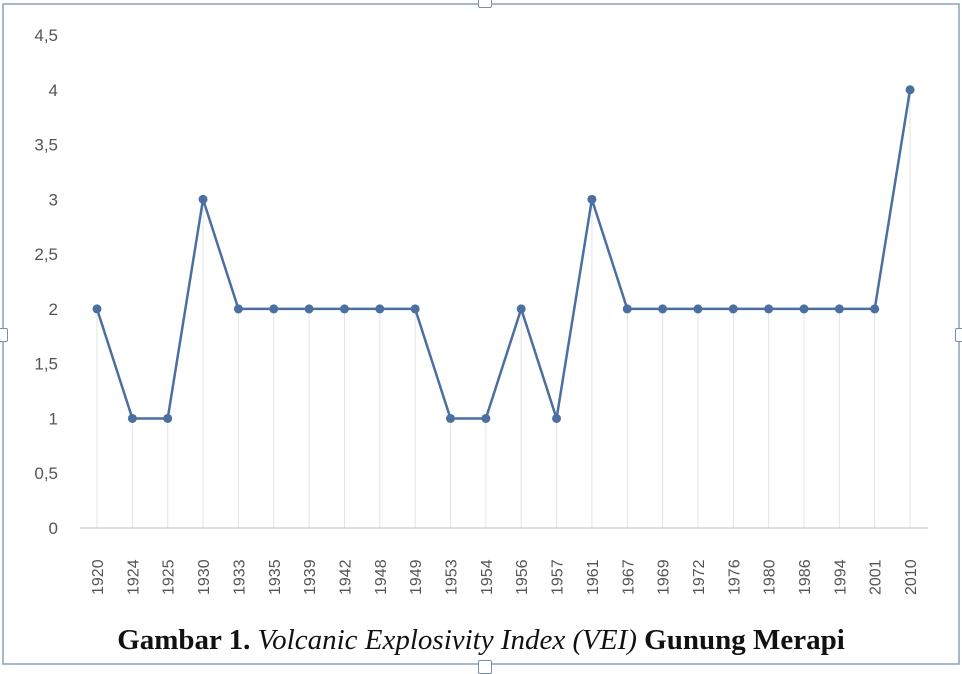 This screenshot has height=674, width=962. Describe the element at coordinates (452, 577) in the screenshot. I see `x-tick-label: 1953` at that location.